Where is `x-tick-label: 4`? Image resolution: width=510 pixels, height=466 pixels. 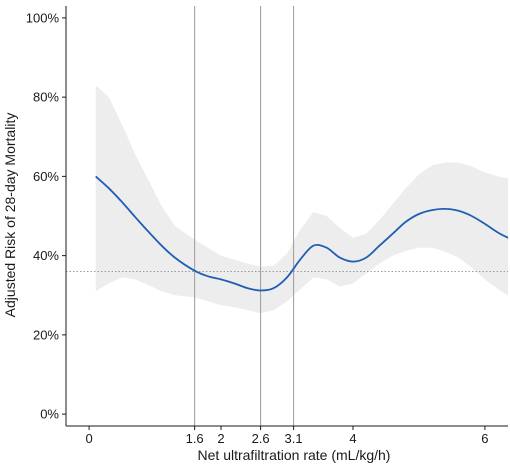
x-tick-label: 4 is located at coordinates (352, 438).